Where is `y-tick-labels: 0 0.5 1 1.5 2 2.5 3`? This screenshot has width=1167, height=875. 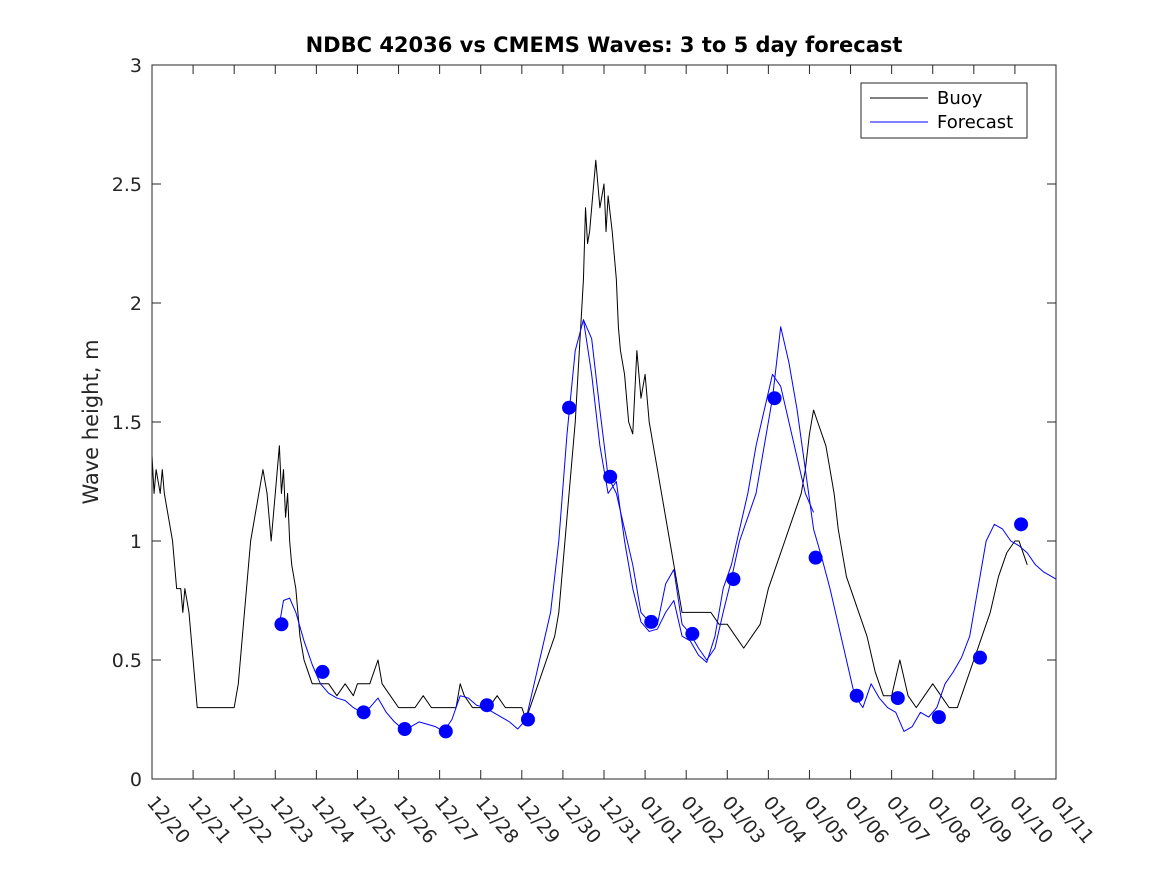 y-tick-labels: 0 0.5 1 1.5 2 2.5 3 is located at coordinates (127, 423).